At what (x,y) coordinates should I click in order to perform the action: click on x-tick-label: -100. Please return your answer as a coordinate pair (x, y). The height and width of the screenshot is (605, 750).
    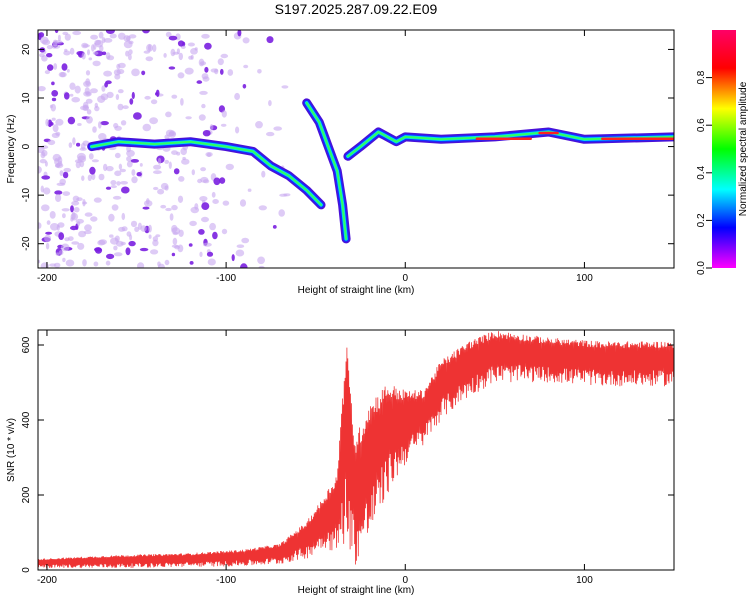
    Looking at the image, I should click on (226, 278).